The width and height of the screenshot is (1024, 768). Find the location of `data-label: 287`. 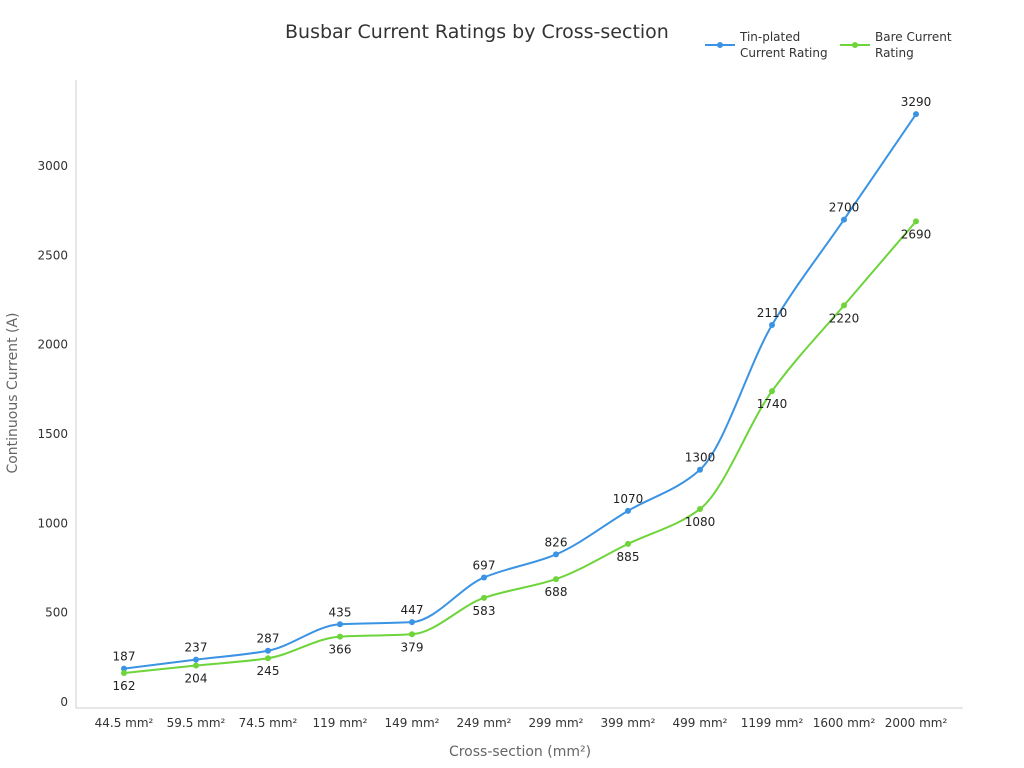

data-label: 287 is located at coordinates (268, 639).